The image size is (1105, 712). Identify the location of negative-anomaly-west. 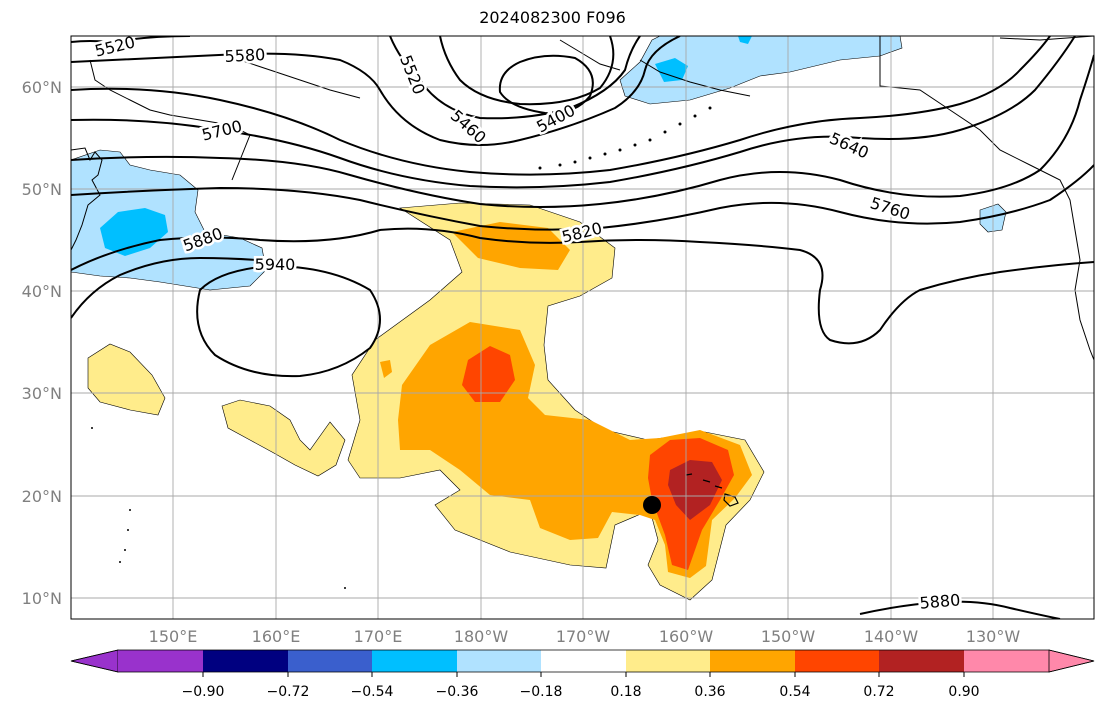
(169, 220).